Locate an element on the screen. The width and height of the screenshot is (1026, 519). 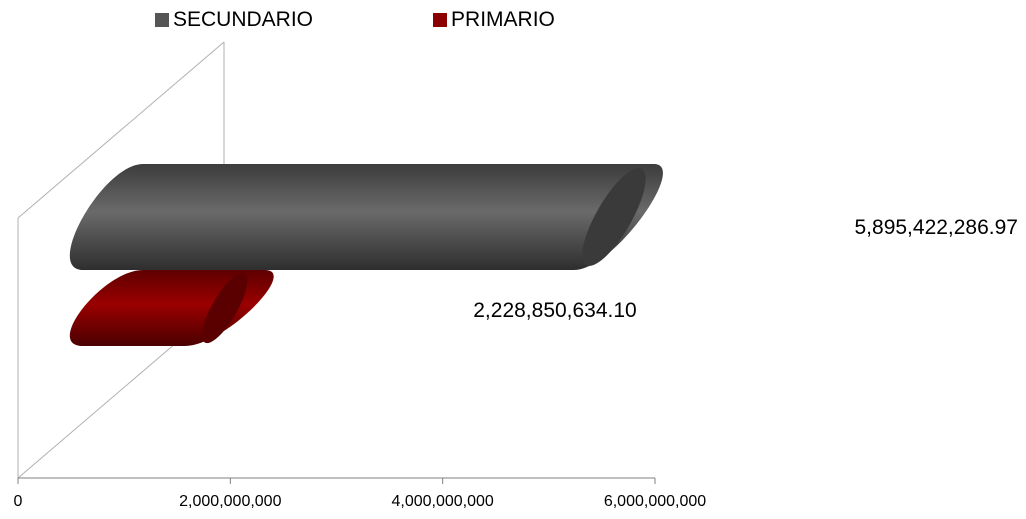
legend-label-primario: PRIMARIO is located at coordinates (503, 19).